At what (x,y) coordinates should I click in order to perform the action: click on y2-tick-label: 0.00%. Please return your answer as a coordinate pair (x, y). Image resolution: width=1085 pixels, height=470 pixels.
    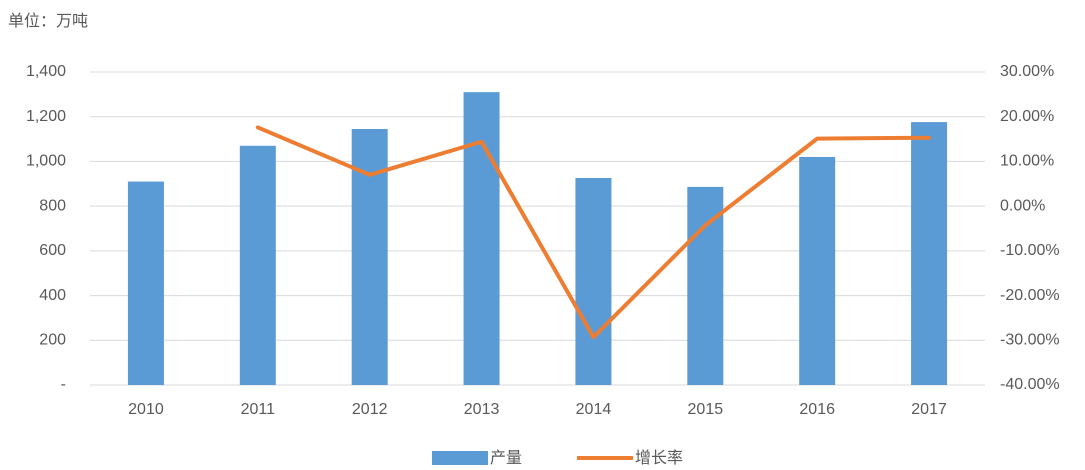
    Looking at the image, I should click on (1022, 205).